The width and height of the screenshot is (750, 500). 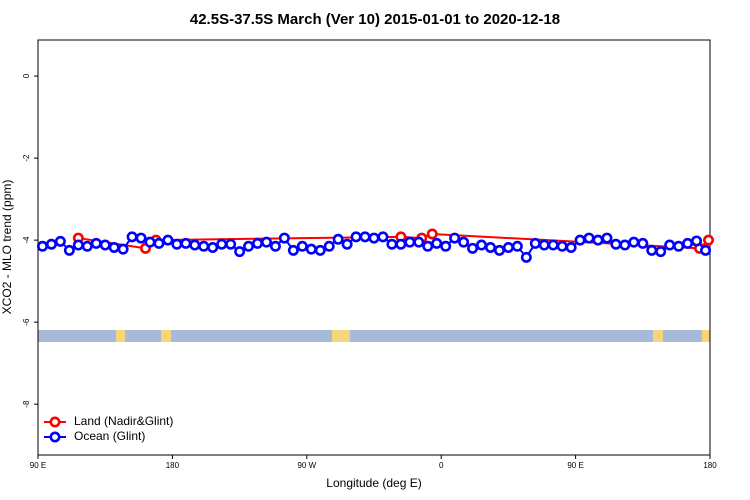 What do you see at coordinates (26, 404) in the screenshot?
I see `y-tick-label: -8` at bounding box center [26, 404].